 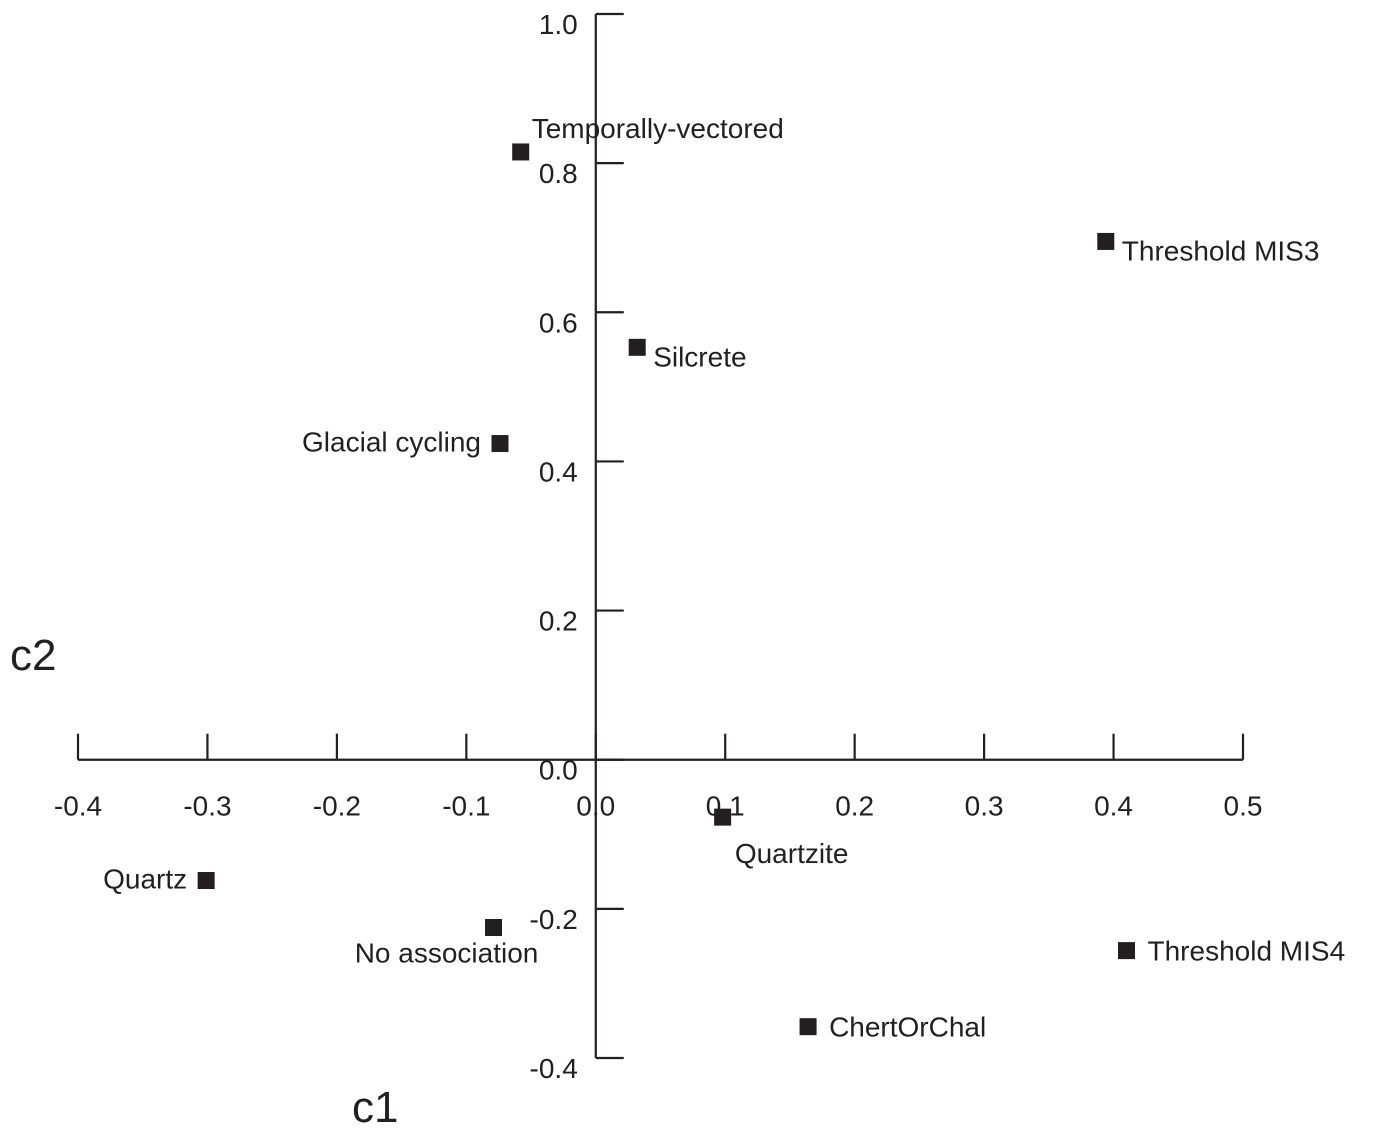 I want to click on x-tick-label: 0.5, so click(x=1243, y=806).